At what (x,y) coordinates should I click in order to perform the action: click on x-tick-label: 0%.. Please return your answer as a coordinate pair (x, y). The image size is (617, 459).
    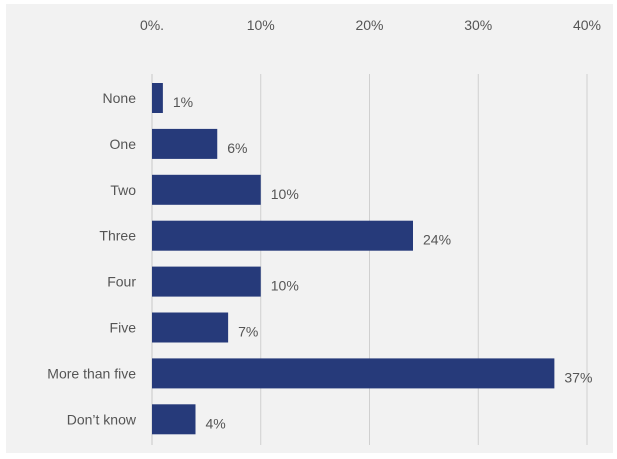
    Looking at the image, I should click on (152, 25).